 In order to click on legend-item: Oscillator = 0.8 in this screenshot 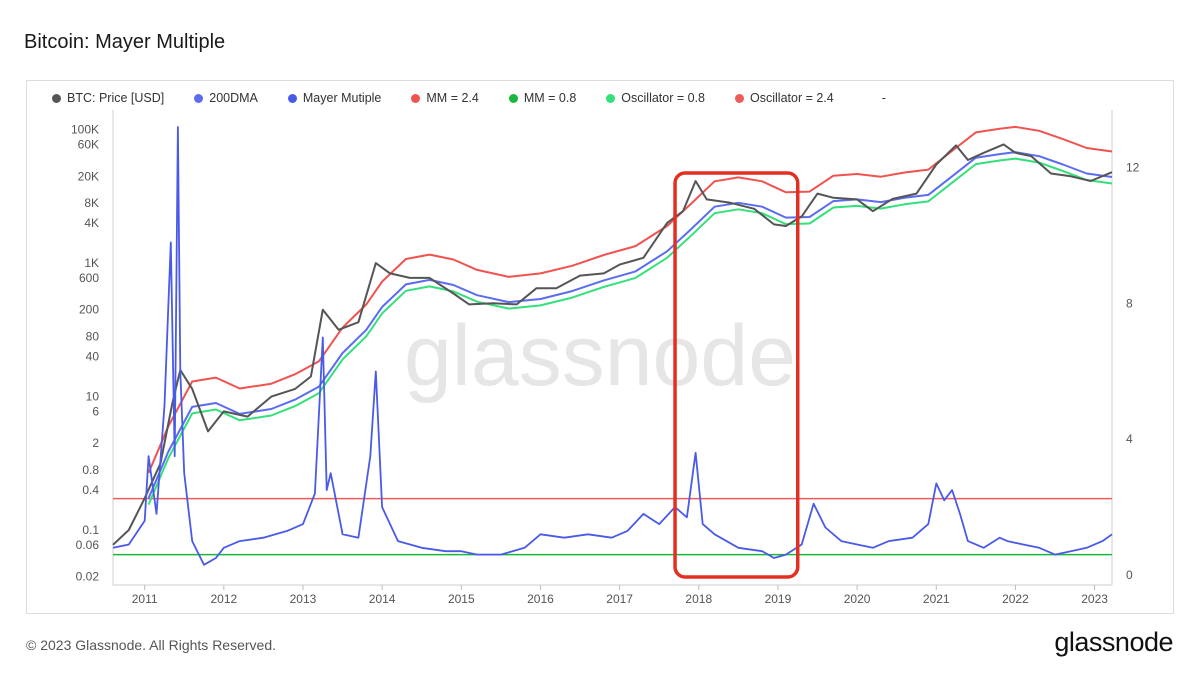, I will do `click(655, 98)`.